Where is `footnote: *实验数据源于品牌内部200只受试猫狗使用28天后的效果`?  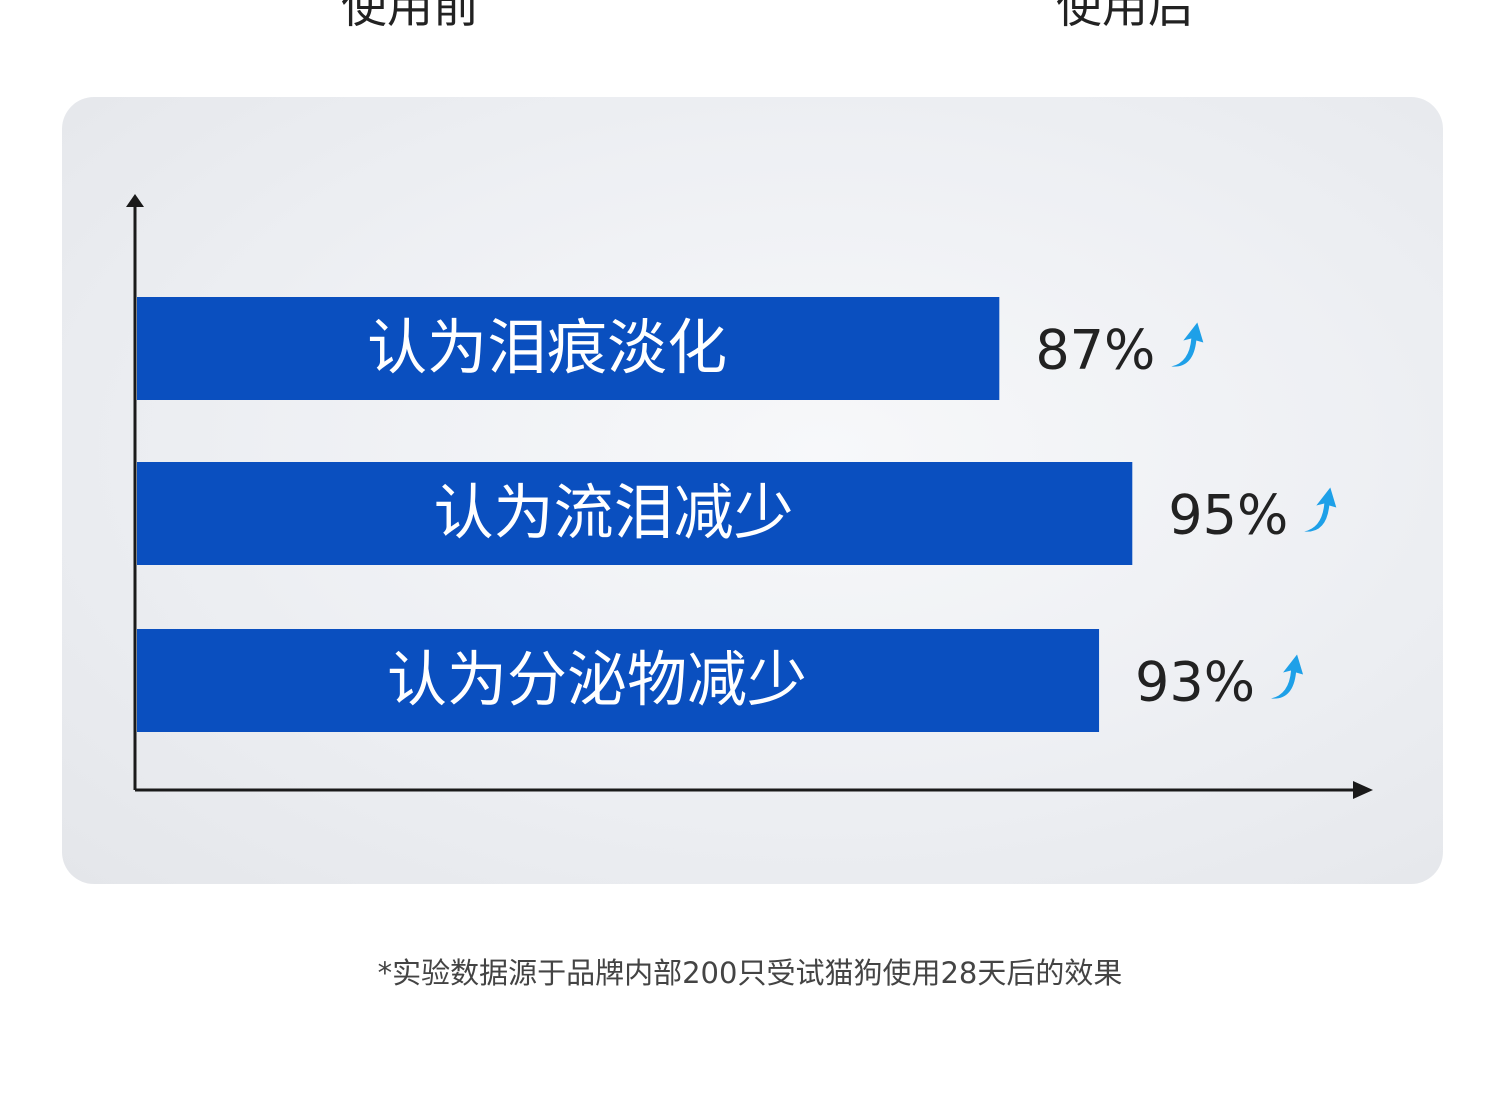
footnote: *实验数据源于品牌内部200只受试猫狗使用28天后的效果 is located at coordinates (750, 973).